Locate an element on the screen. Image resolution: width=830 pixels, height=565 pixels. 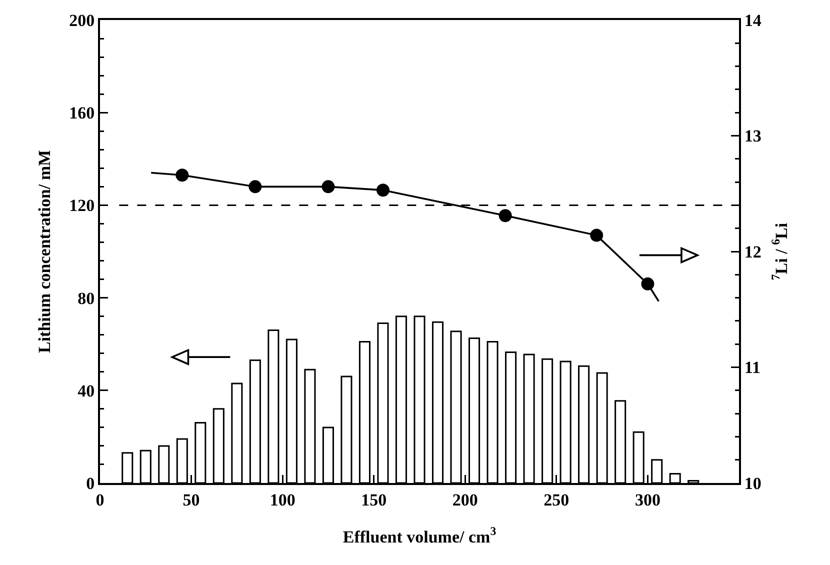
y2-tick-label: 12 is located at coordinates (753, 252).